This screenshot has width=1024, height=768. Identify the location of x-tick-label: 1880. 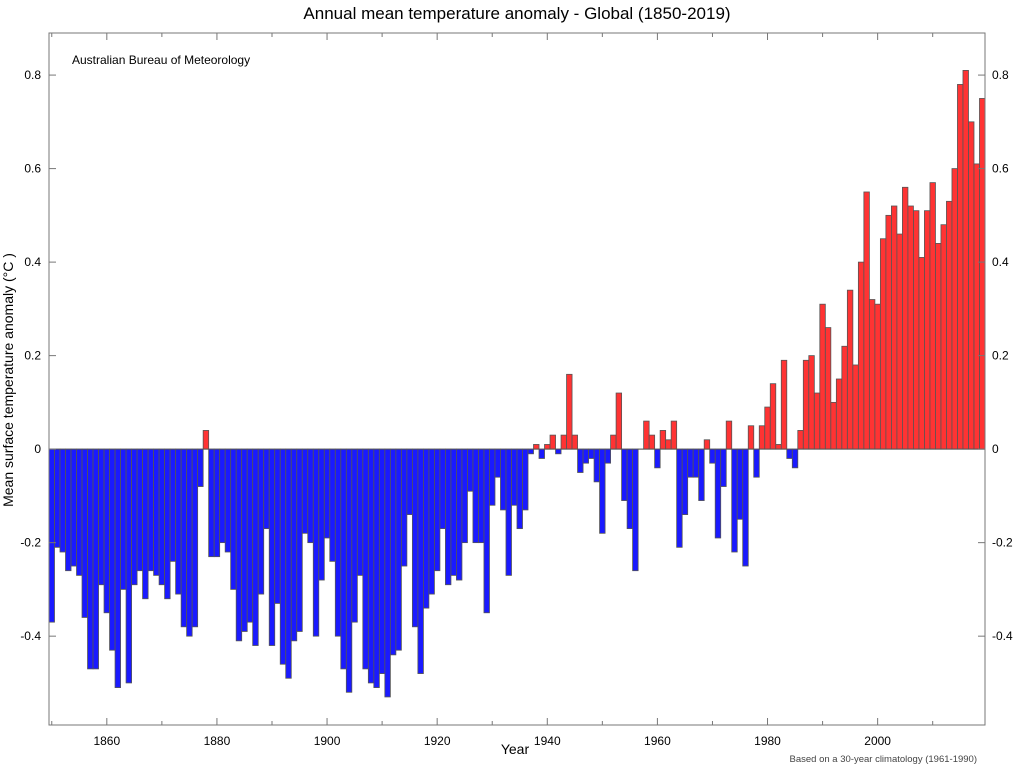
(217, 741).